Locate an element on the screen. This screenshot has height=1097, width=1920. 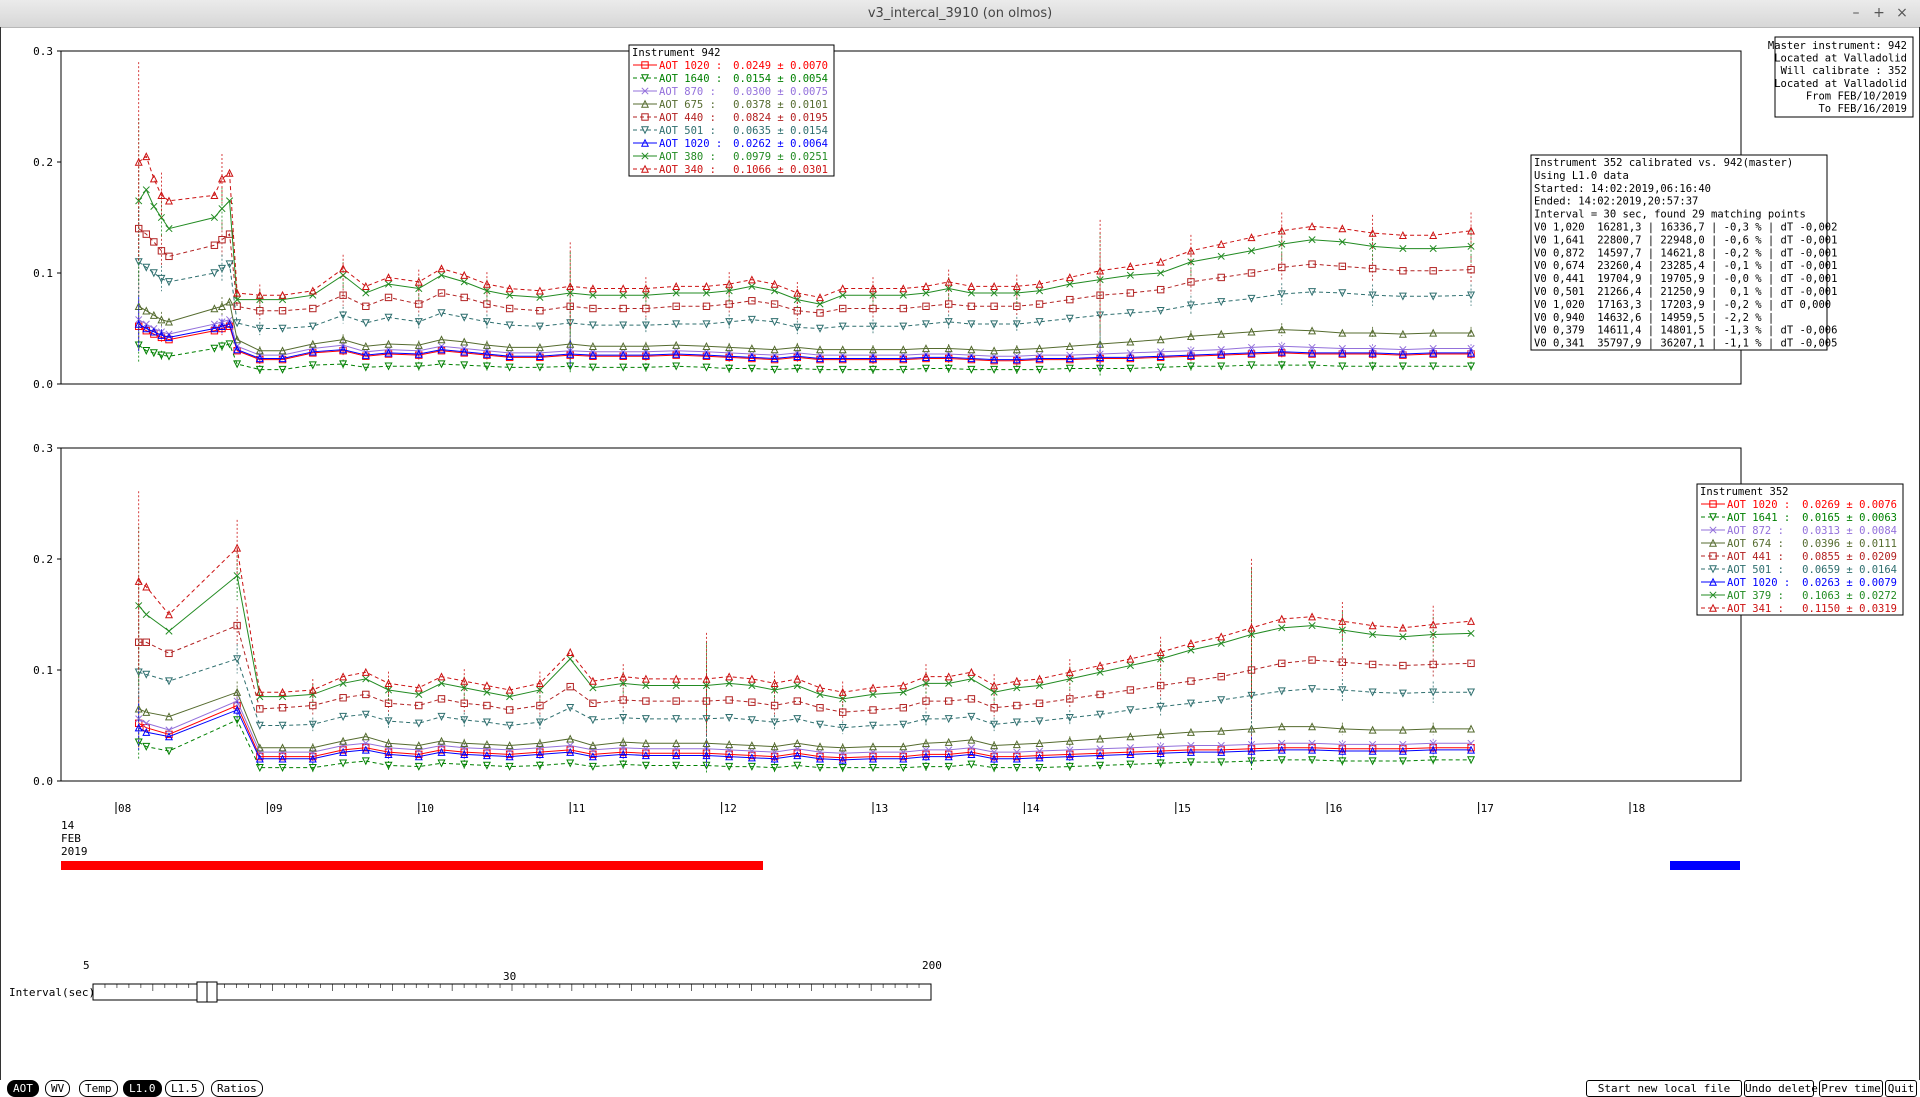
prev-time-button: Prev time is located at coordinates (1851, 1088).